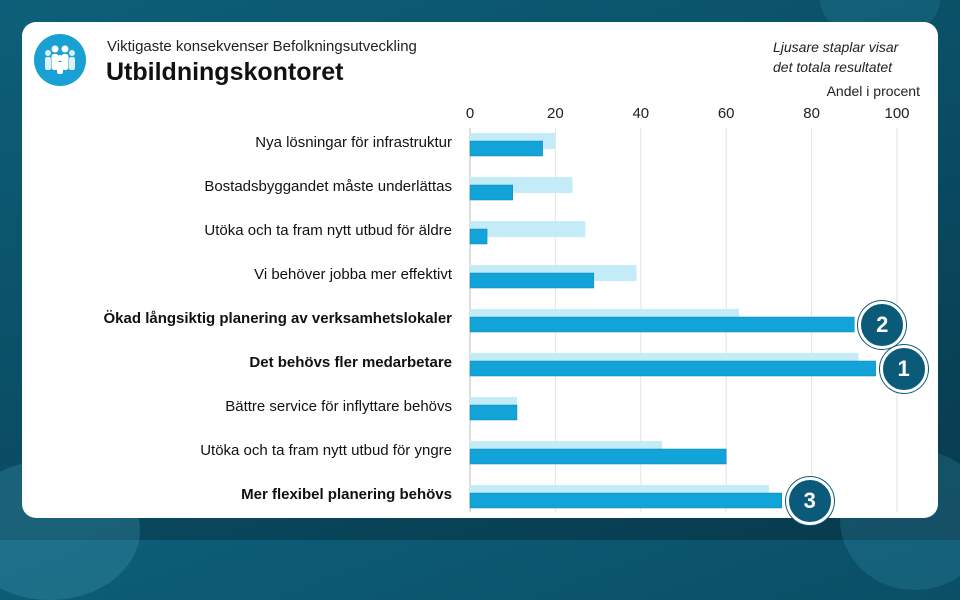 The width and height of the screenshot is (960, 600). I want to click on x-tick-label: 80, so click(811, 113).